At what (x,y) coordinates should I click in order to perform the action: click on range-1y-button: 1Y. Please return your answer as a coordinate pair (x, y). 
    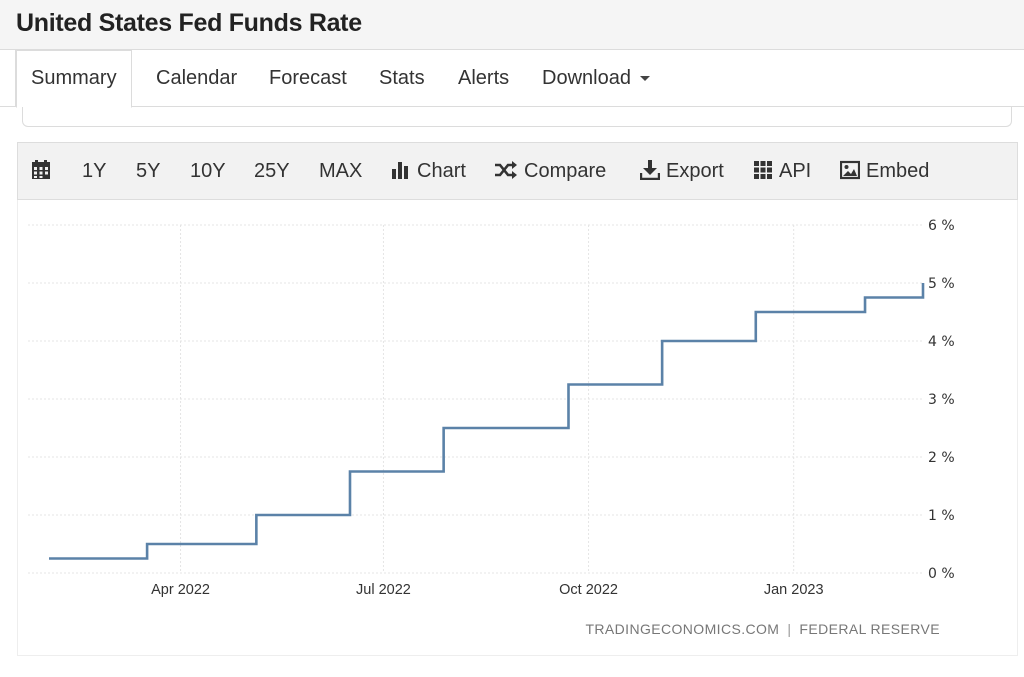
    Looking at the image, I should click on (94, 171).